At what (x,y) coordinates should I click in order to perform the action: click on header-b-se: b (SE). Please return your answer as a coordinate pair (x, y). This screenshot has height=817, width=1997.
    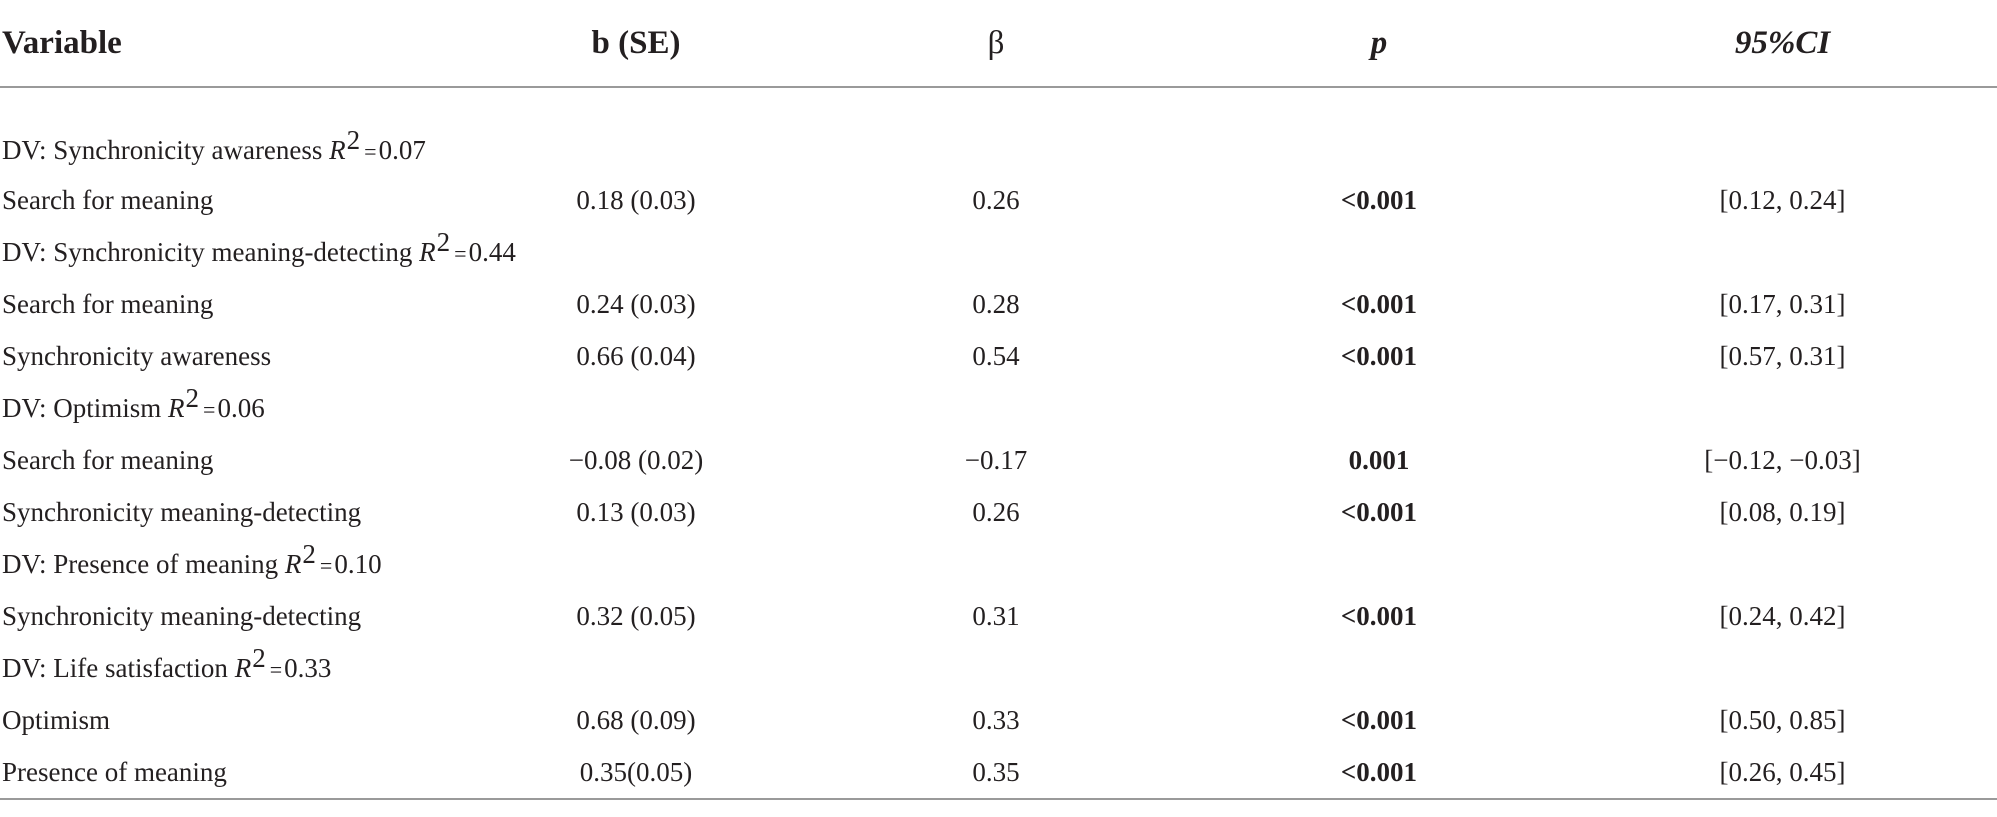
    Looking at the image, I should click on (636, 44).